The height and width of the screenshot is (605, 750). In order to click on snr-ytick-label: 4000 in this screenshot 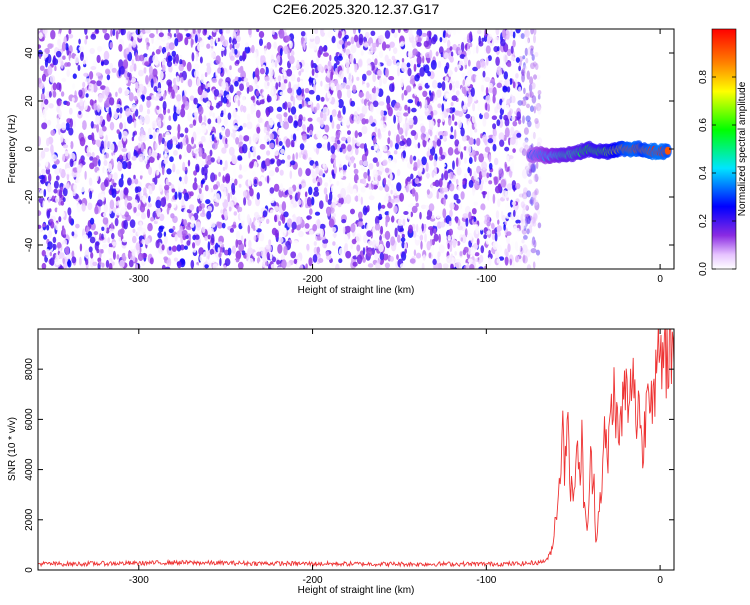, I will do `click(29, 469)`.